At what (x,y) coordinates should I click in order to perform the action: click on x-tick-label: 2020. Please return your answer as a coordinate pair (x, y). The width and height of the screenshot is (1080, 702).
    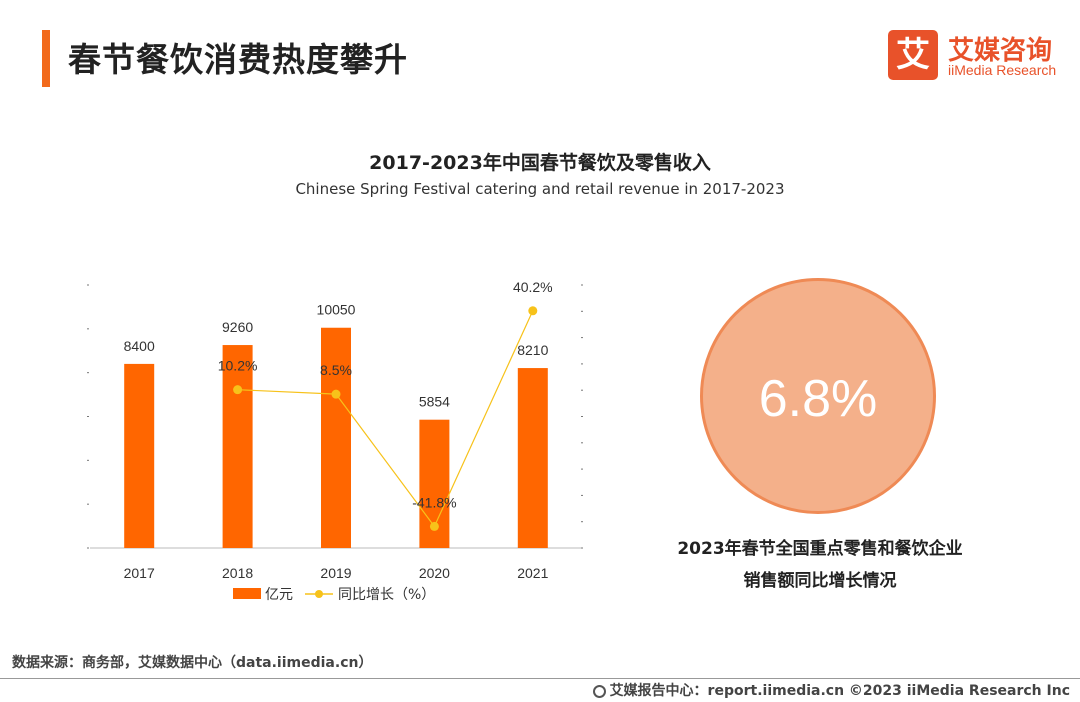
    Looking at the image, I should click on (434, 573).